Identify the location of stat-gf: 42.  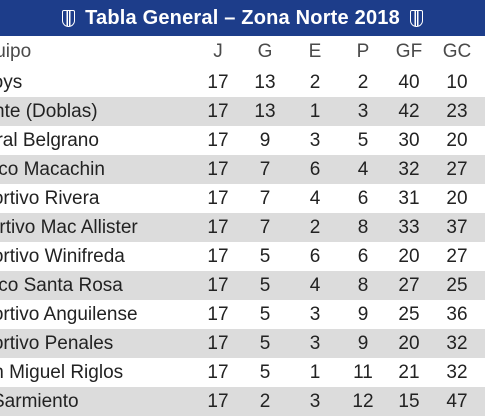
(409, 111).